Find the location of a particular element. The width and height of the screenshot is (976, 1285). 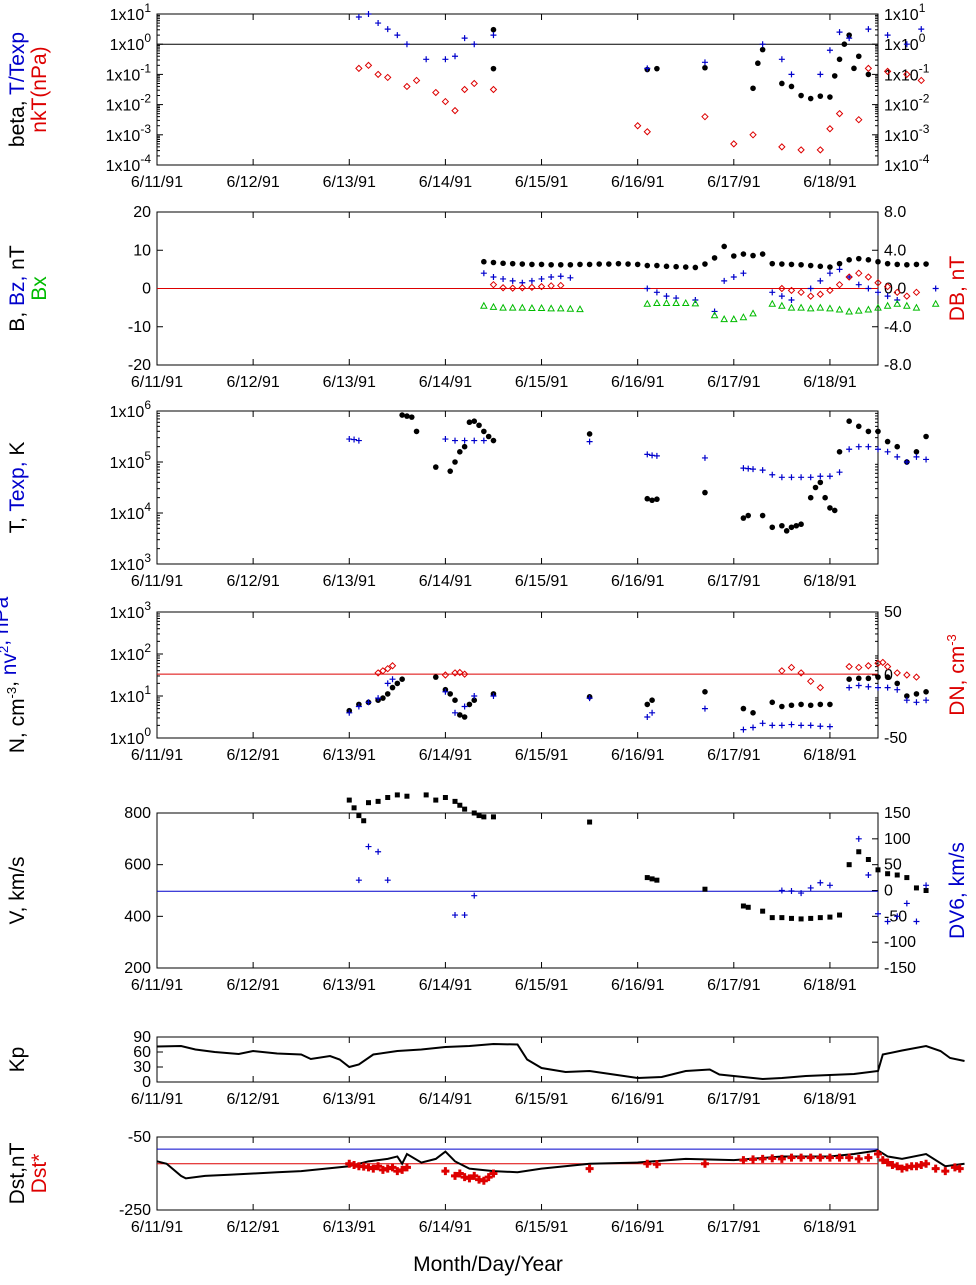

y2-tick-label: -150 is located at coordinates (900, 968).